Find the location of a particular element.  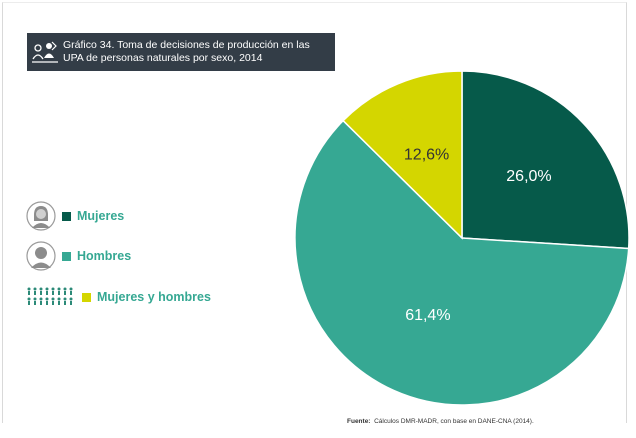

legend-label-mujeres-y-hombres: Mujeres y hombres is located at coordinates (154, 297).